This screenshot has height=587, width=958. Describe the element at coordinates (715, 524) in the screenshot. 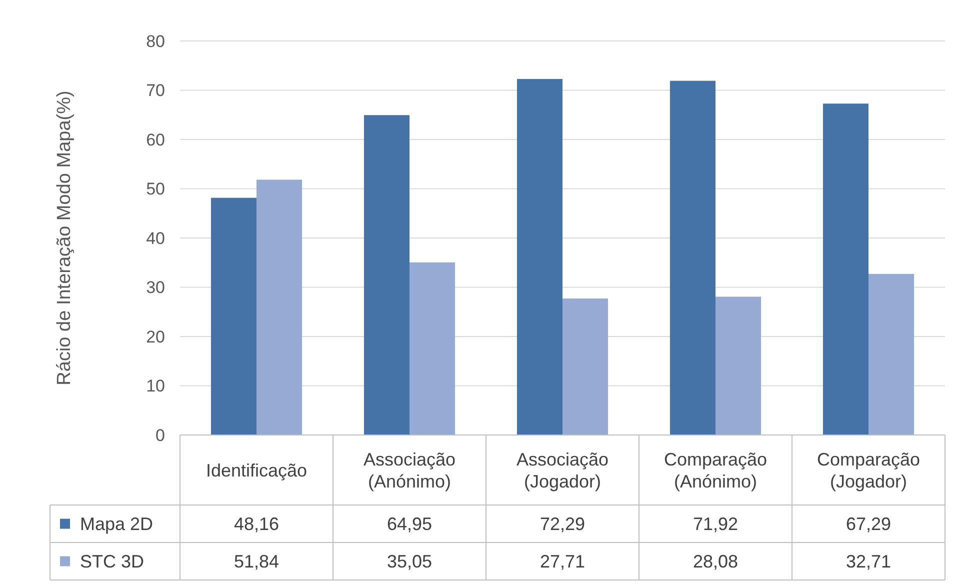

I see `data-label: 71,92` at that location.